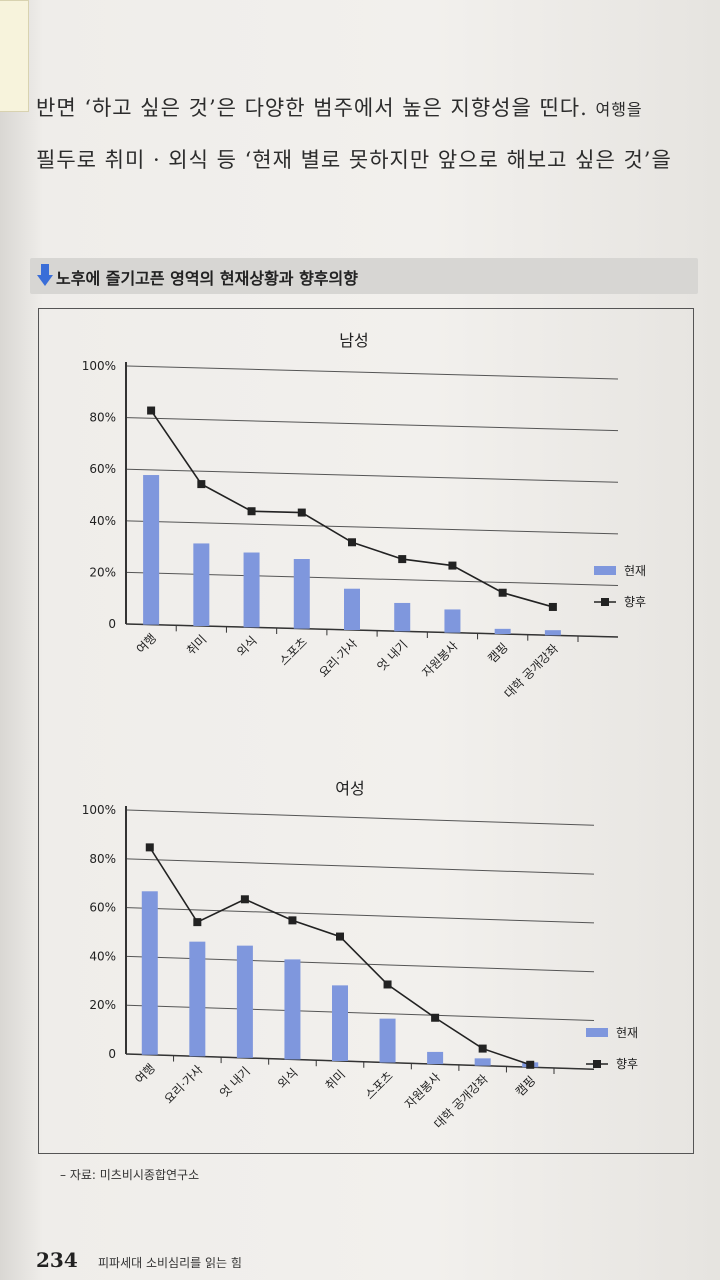 Image resolution: width=720 pixels, height=1280 pixels. What do you see at coordinates (57, 1260) in the screenshot?
I see `page-number: 234` at bounding box center [57, 1260].